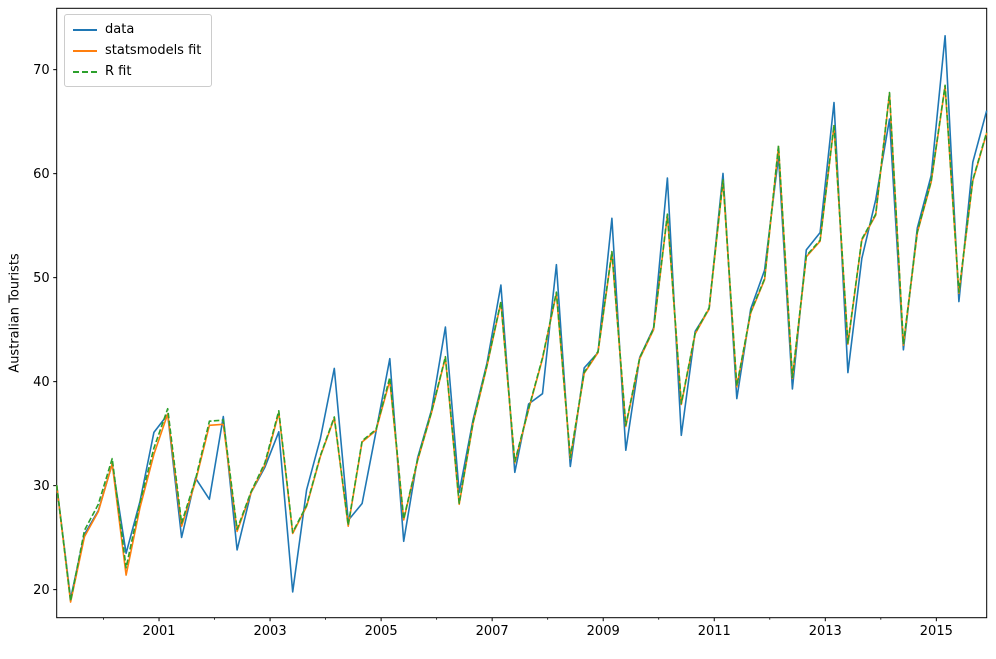 This screenshot has height=659, width=996. I want to click on x-tick-label: 2007, so click(492, 631).